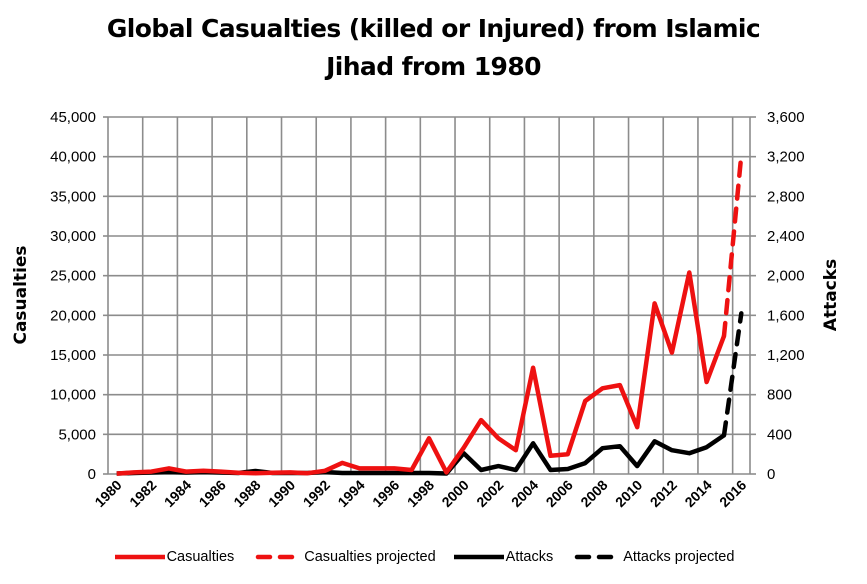 The height and width of the screenshot is (584, 867). What do you see at coordinates (732, 493) in the screenshot?
I see `x-tick-label: 2016` at bounding box center [732, 493].